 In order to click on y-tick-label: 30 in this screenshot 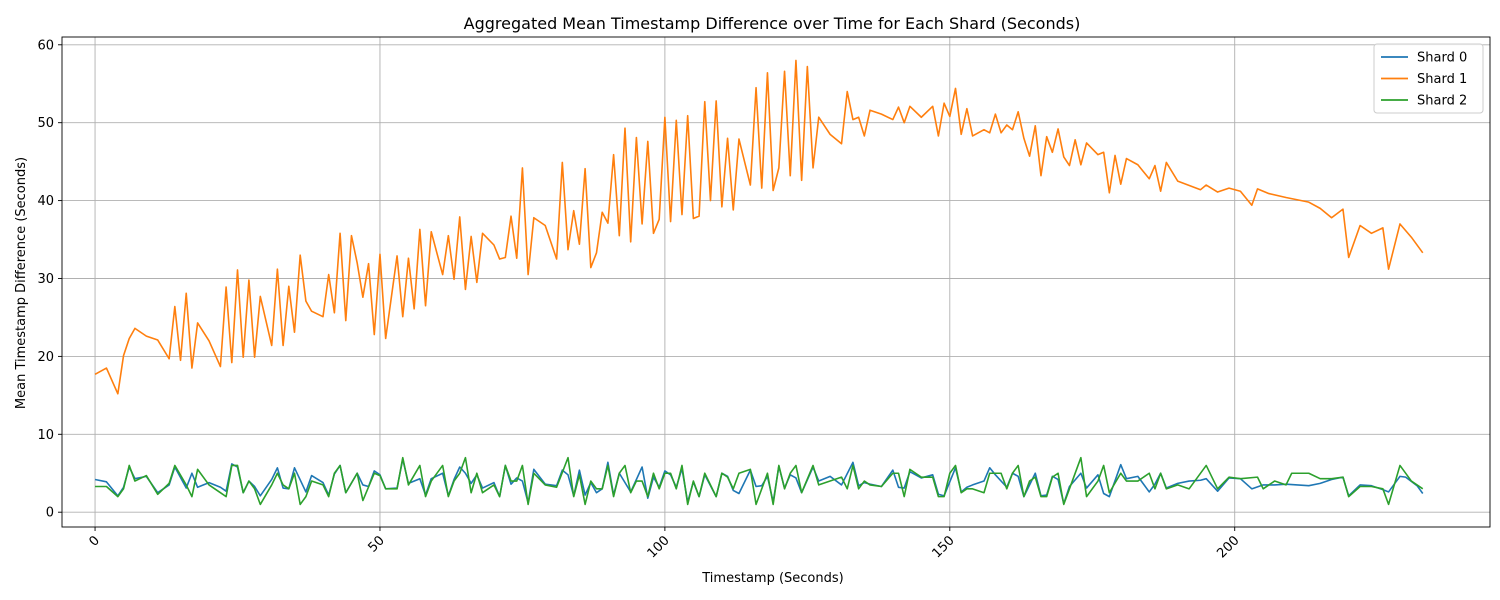, I will do `click(45, 279)`.